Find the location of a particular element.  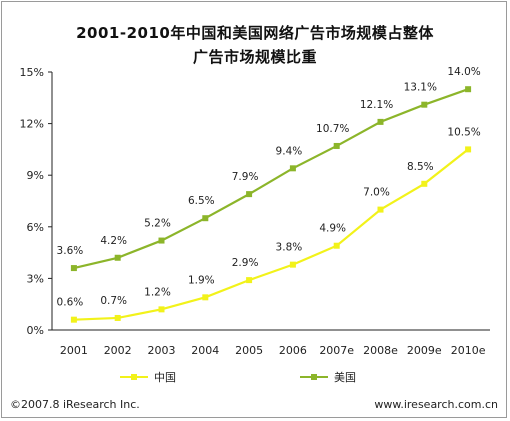

y-tick-label: 3% is located at coordinates (35, 278).